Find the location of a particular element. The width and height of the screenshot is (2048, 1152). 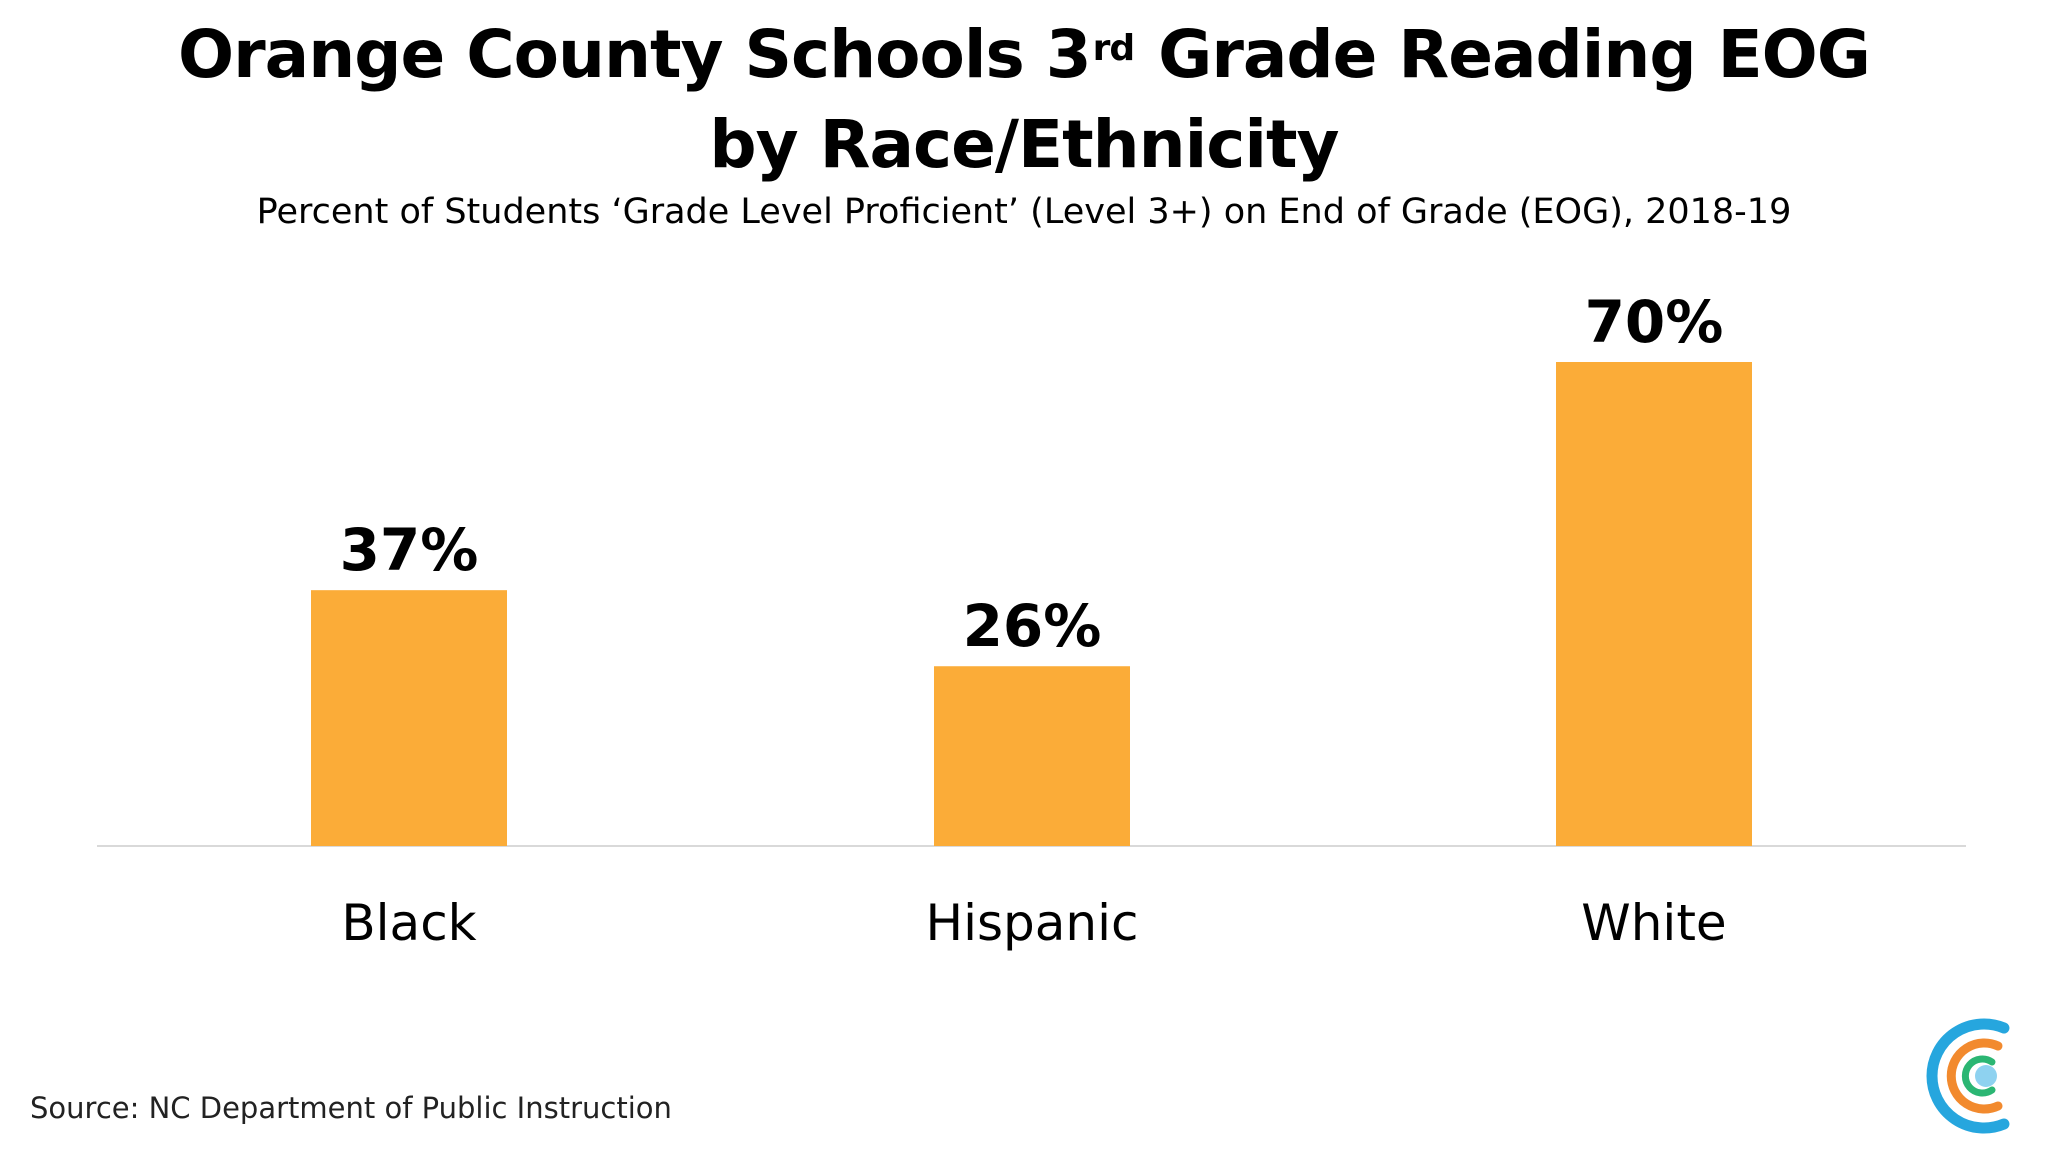

title-superscript: rd is located at coordinates (1114, 48).